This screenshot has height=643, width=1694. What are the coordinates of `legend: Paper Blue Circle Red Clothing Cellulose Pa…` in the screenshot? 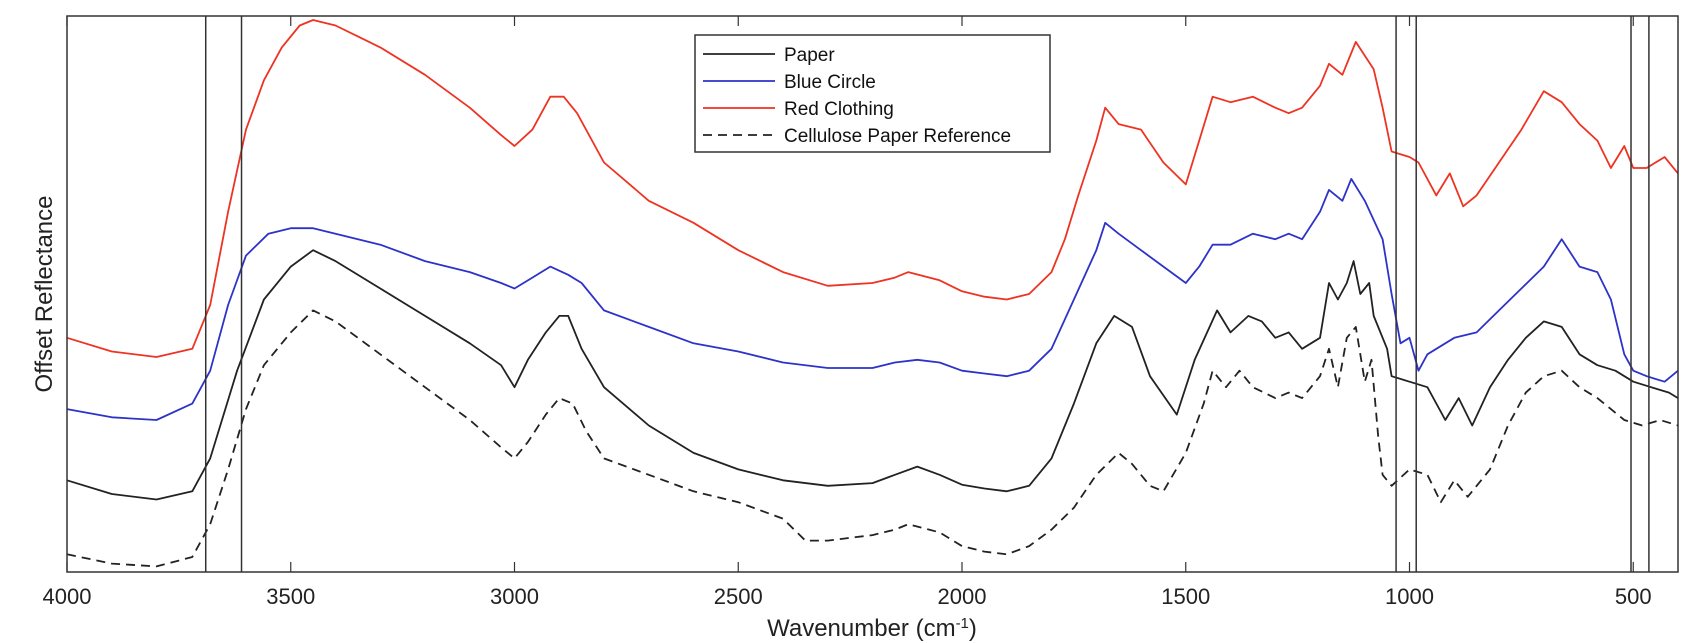 It's located at (872, 93).